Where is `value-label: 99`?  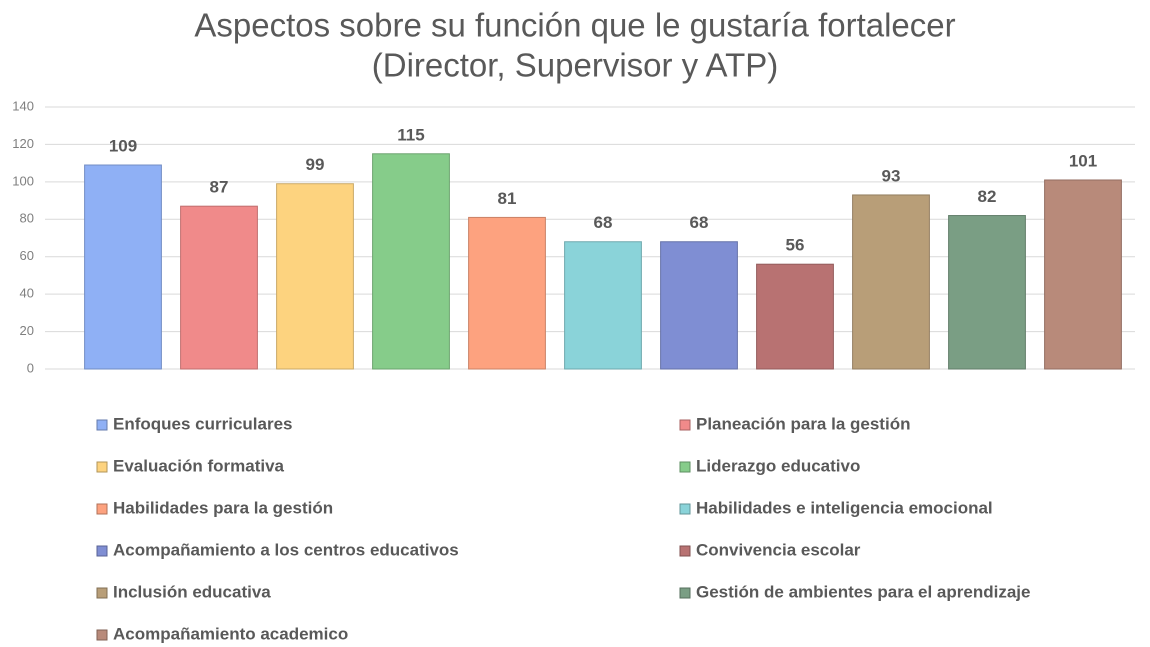 value-label: 99 is located at coordinates (315, 164).